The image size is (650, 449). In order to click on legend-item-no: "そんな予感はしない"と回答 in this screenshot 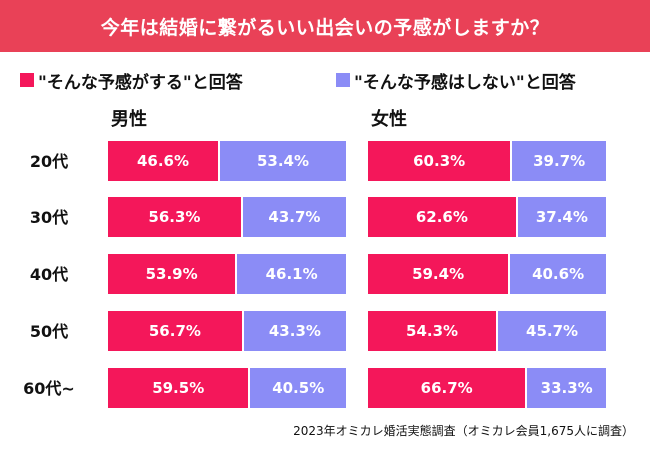, I will do `click(456, 80)`.